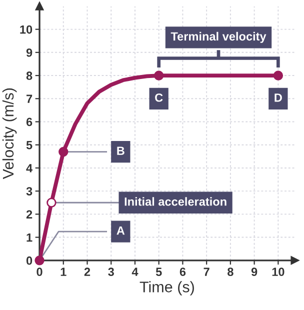 Image resolution: width=304 pixels, height=310 pixels. I want to click on y-tick-label: 9, so click(29, 52).